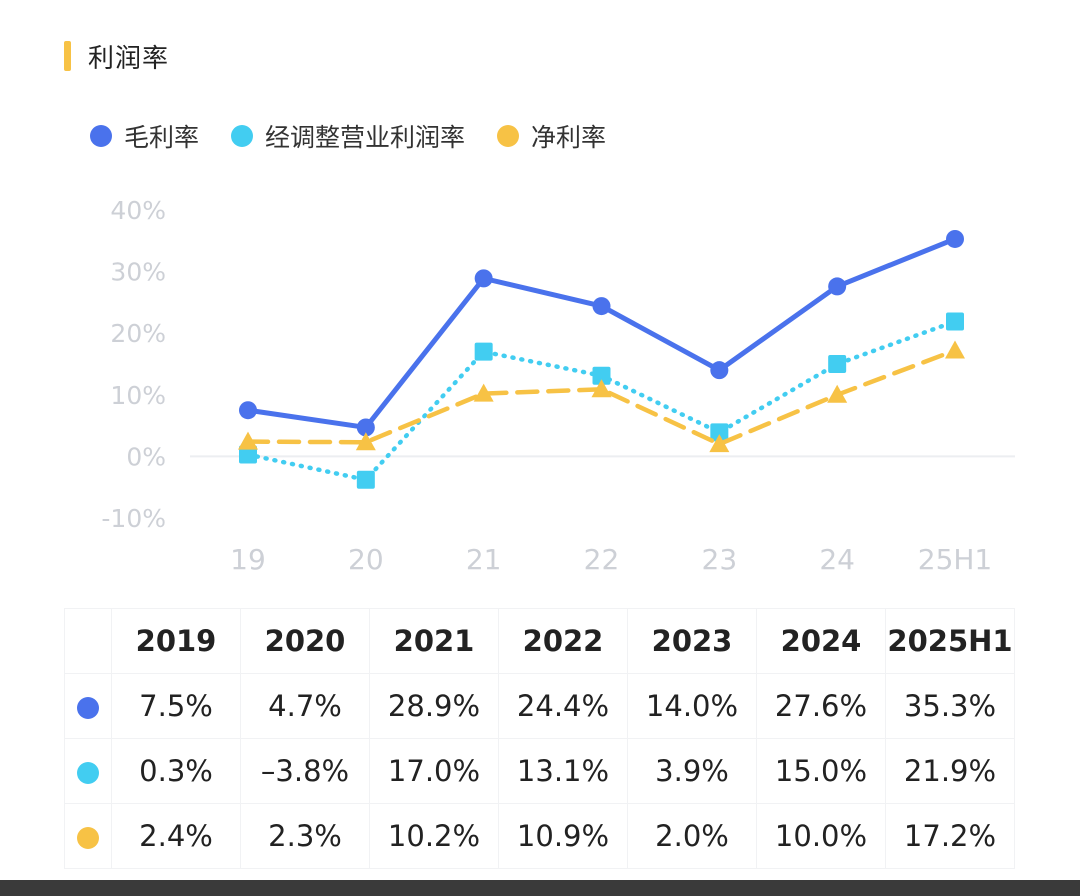  I want to click on table-row: 0.3% –3.8% 17.0% 13.1% 3.9% 15.0% 21.9%, so click(539, 771).